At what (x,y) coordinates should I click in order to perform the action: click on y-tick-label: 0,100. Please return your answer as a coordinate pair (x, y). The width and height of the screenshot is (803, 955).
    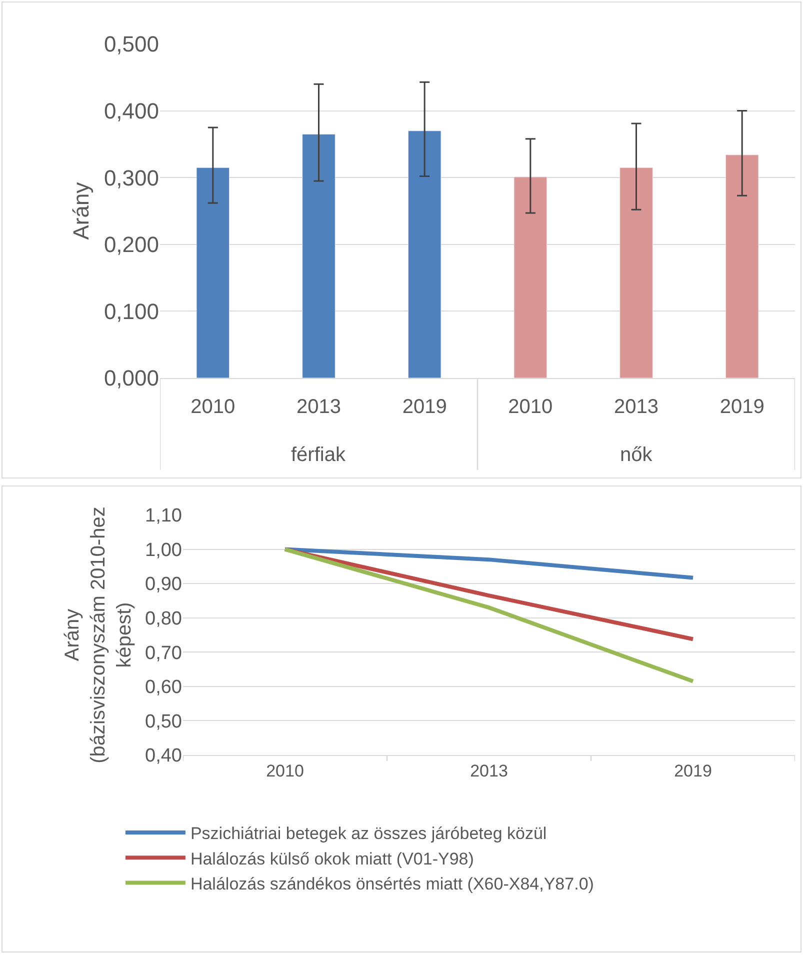
    Looking at the image, I should click on (131, 311).